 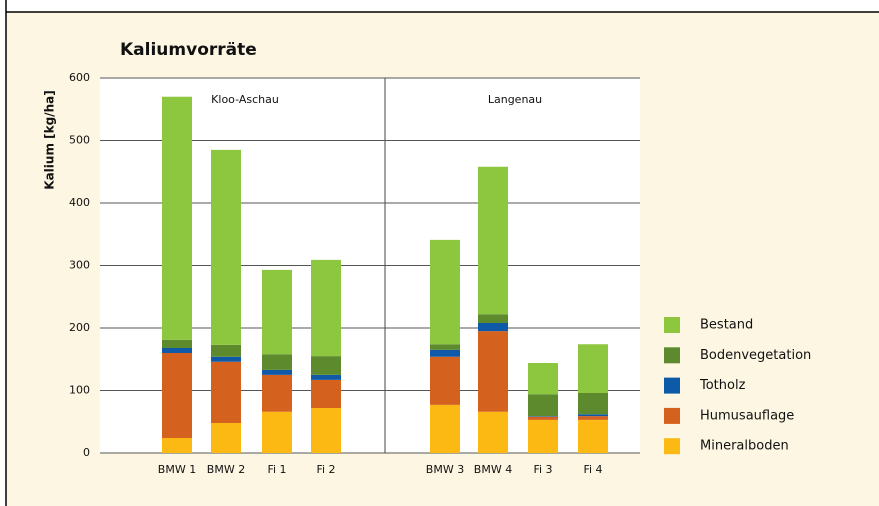 I want to click on x-tick-label: BMW 2, so click(x=226, y=469).